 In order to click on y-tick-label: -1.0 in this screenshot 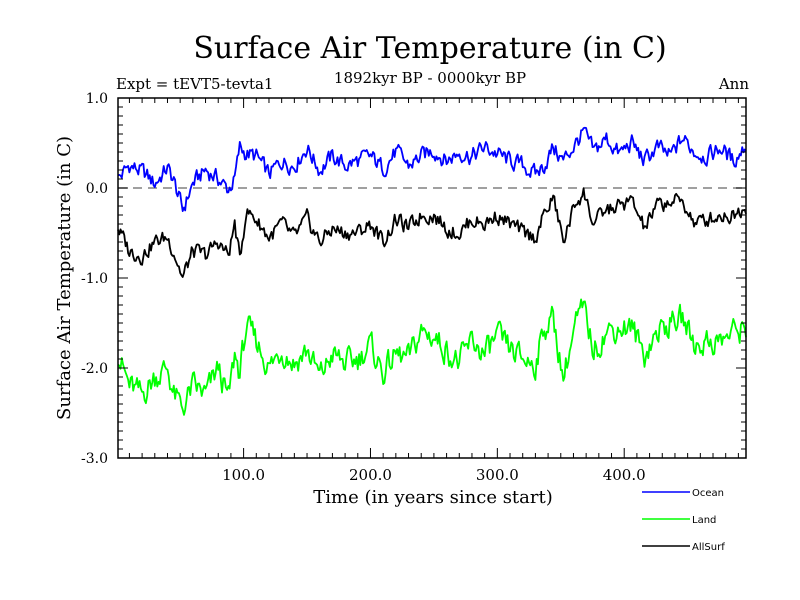, I will do `click(94, 279)`.